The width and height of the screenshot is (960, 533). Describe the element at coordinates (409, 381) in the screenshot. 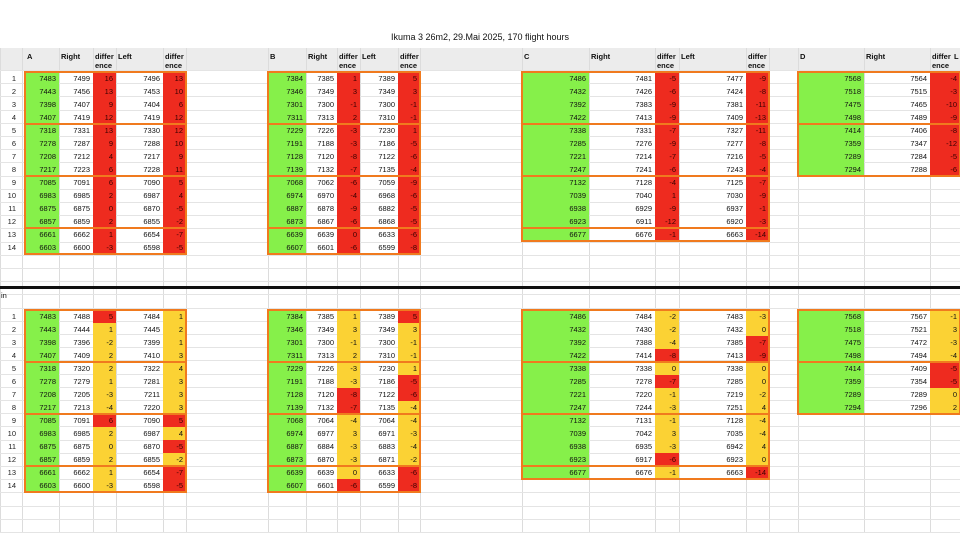

I see `cell-b-5-4: -5` at that location.